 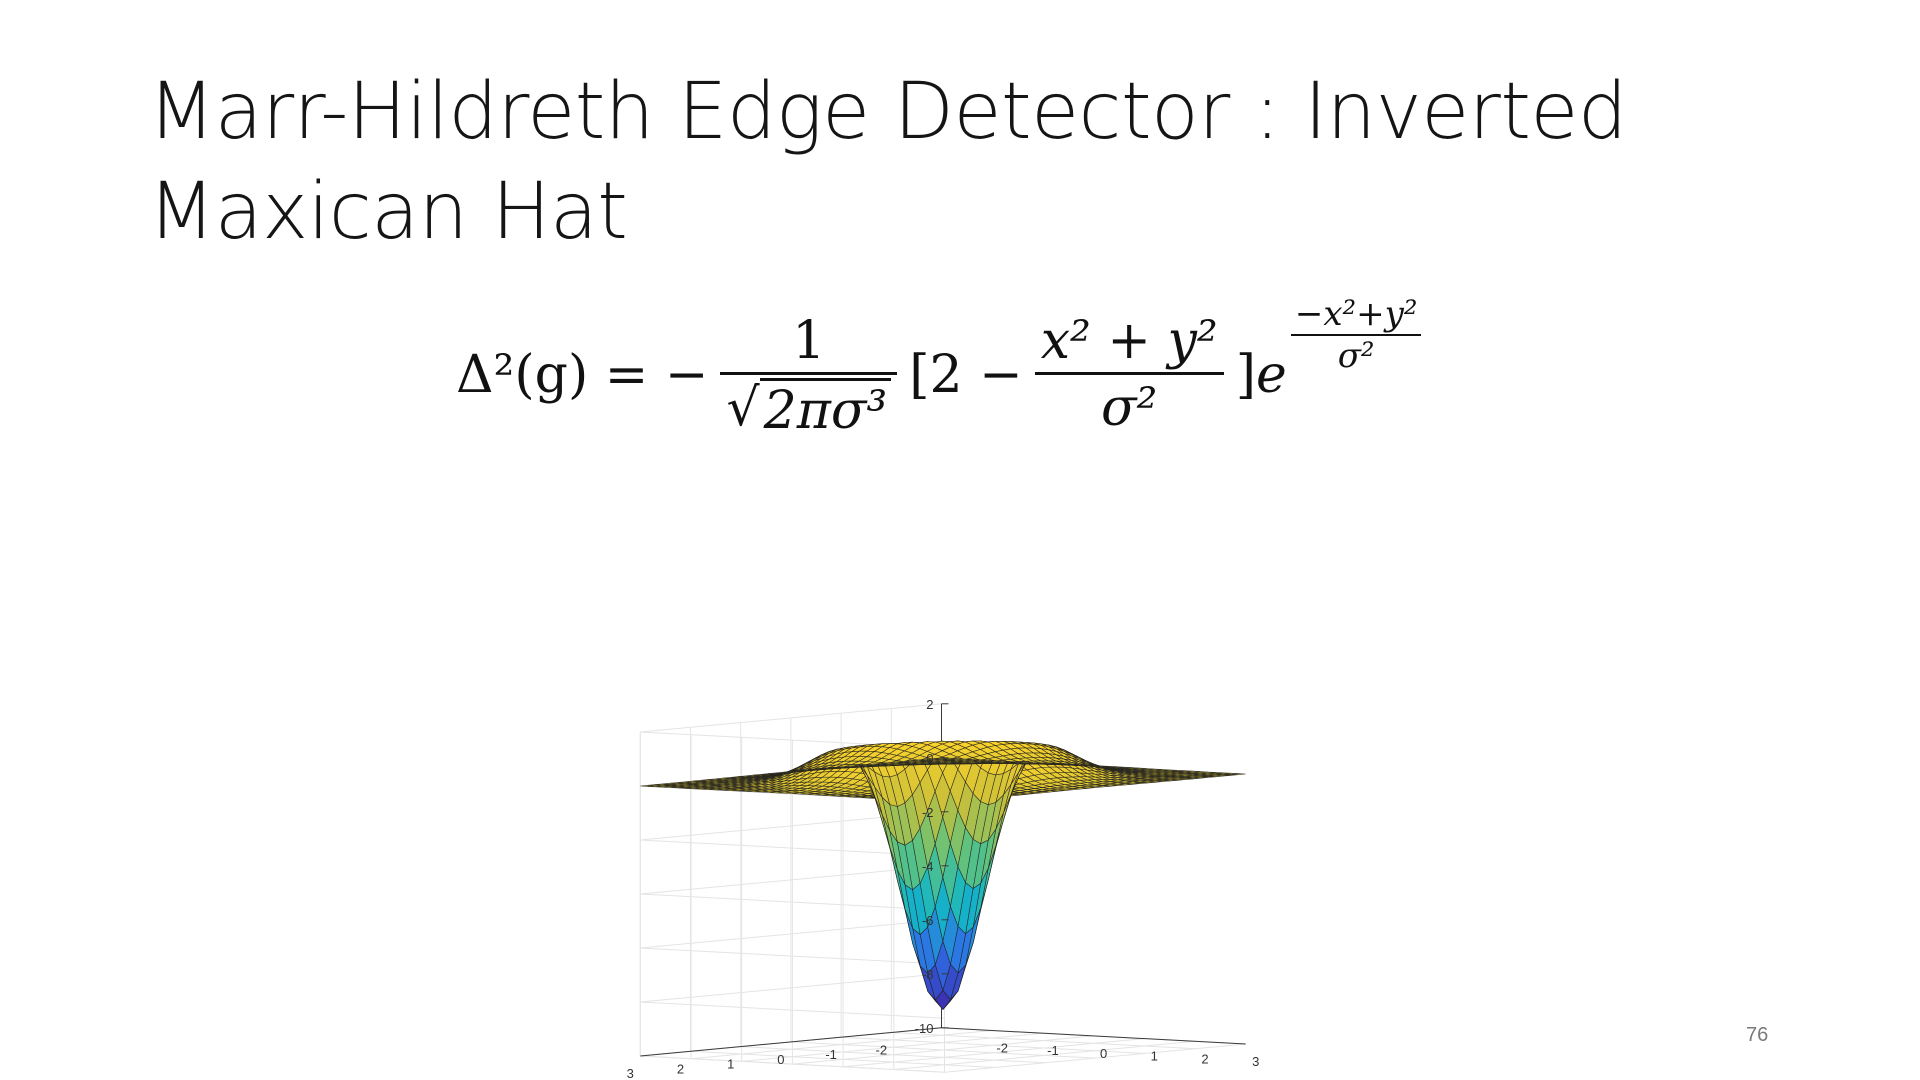 What do you see at coordinates (1093, 1036) in the screenshot?
I see `x-axis-line` at bounding box center [1093, 1036].